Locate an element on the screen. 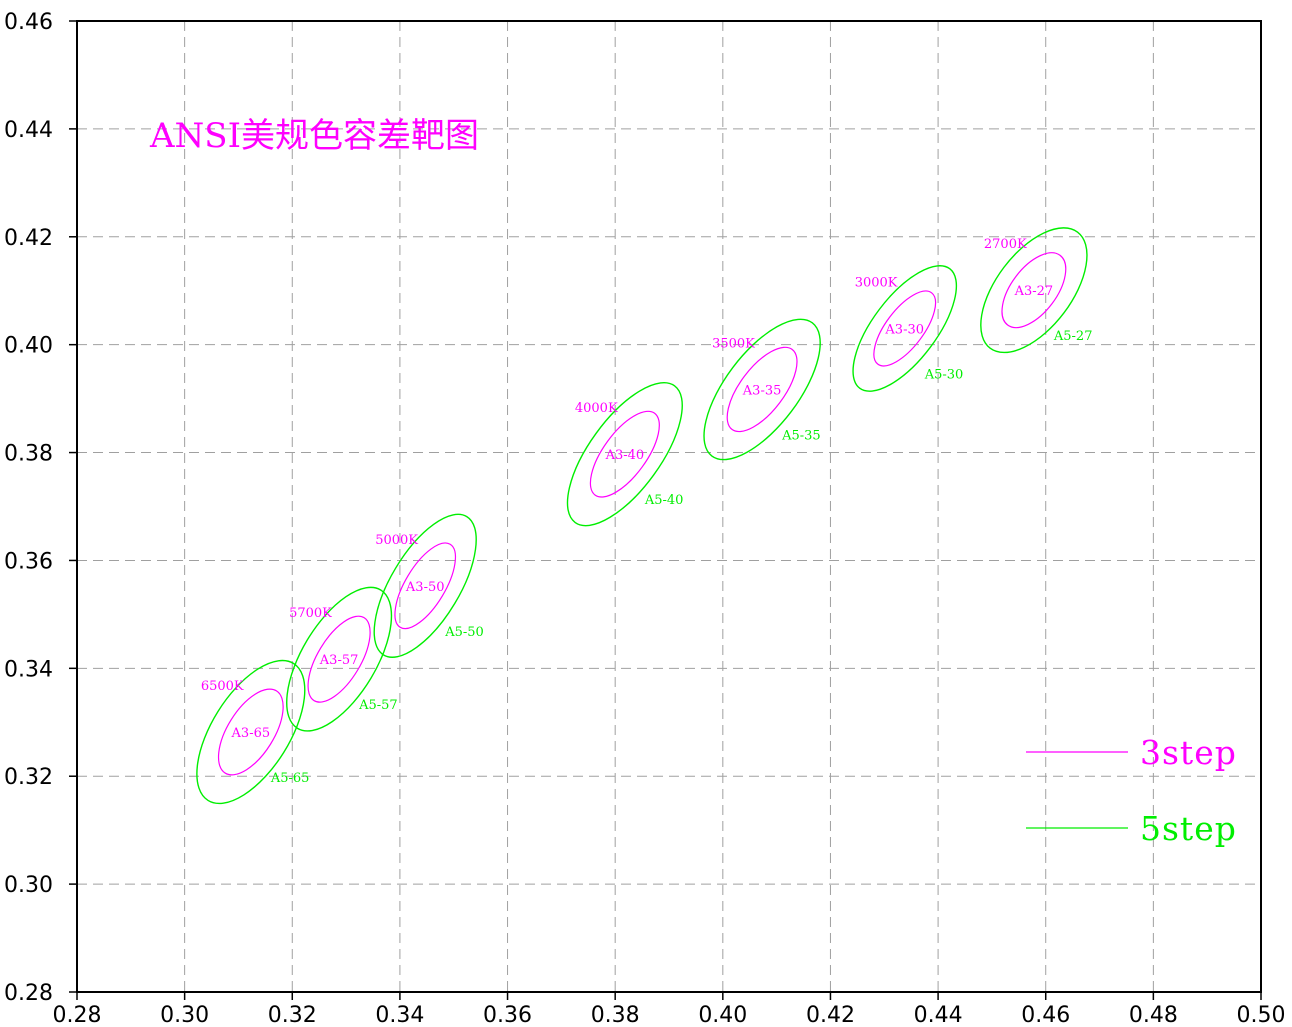 This screenshot has height=1027, width=1292. label-3step: A3-40 is located at coordinates (625, 455).